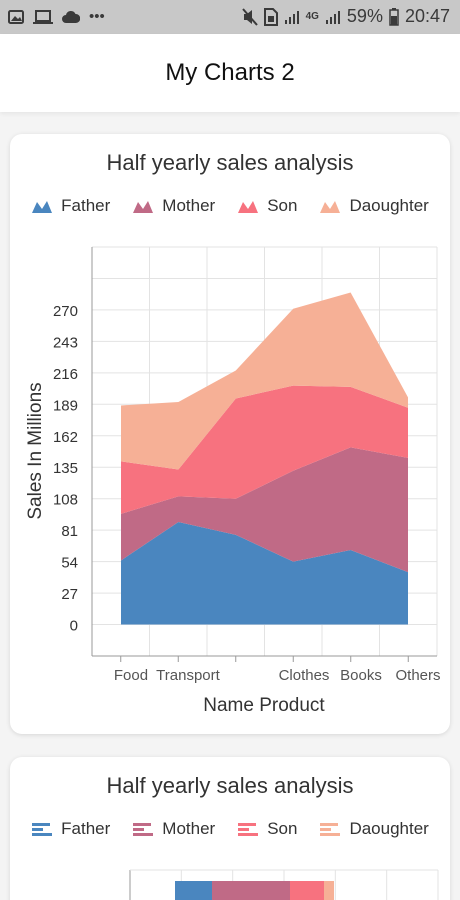  What do you see at coordinates (394, 16) in the screenshot?
I see `battery-icon` at bounding box center [394, 16].